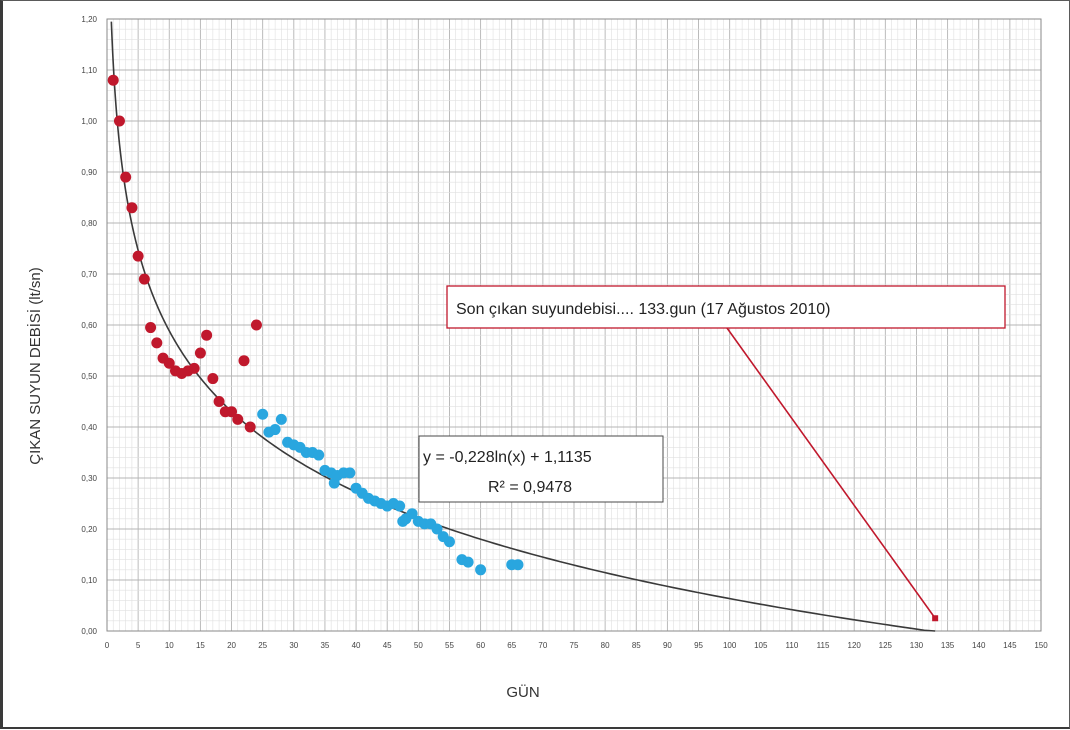 The width and height of the screenshot is (1070, 730). Describe the element at coordinates (522, 692) in the screenshot. I see `x-axis-title: GÜN` at that location.